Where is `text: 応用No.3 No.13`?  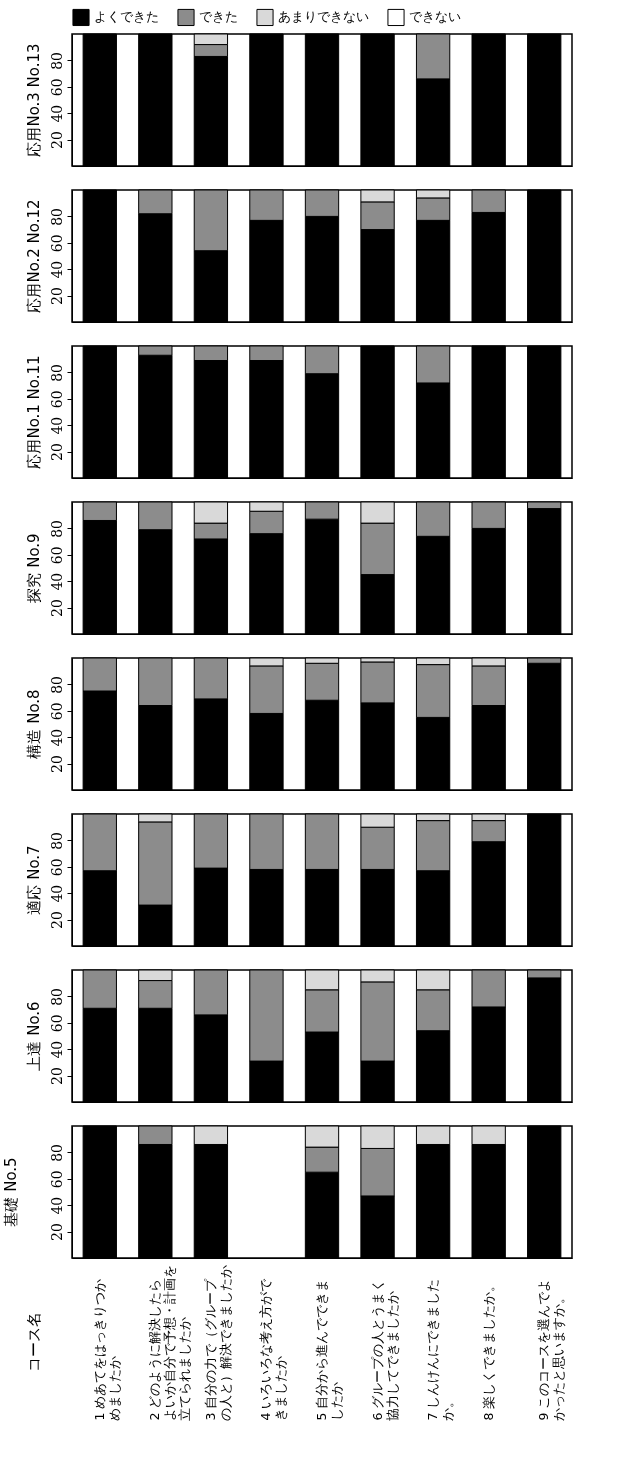
text: 応用No.3 No.13 is located at coordinates (34, 100).